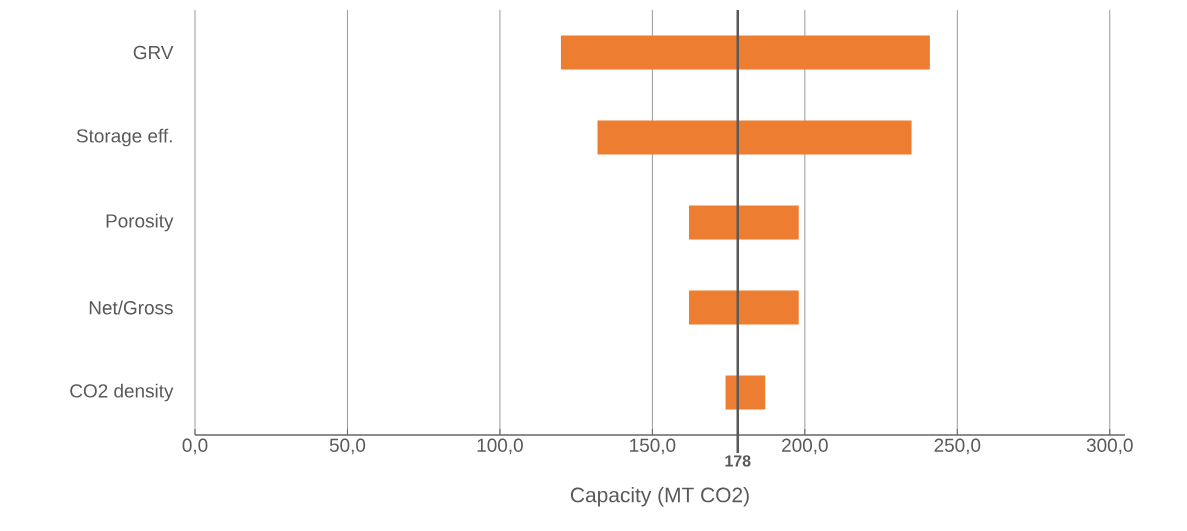 This screenshot has width=1187, height=531. I want to click on x-tick-label: 300,0, so click(1109, 446).